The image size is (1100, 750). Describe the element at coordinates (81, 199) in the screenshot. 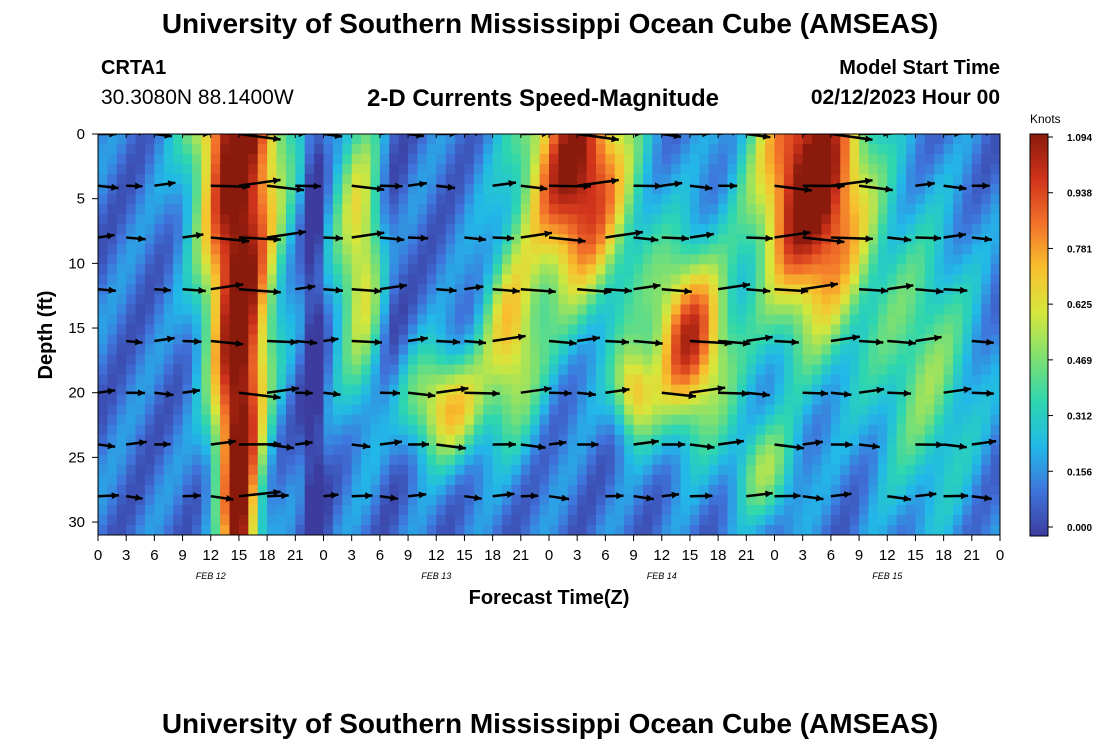

I see `y-tick-label: 5` at that location.